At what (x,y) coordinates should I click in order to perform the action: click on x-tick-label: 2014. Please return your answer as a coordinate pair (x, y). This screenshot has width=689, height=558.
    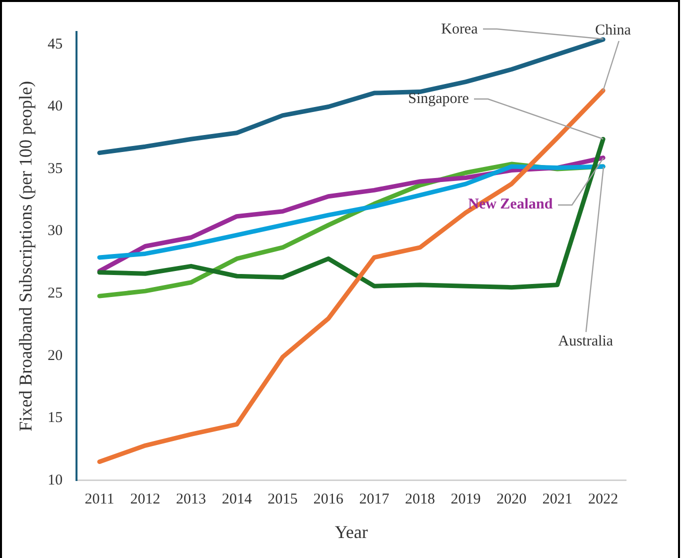
    Looking at the image, I should click on (237, 499).